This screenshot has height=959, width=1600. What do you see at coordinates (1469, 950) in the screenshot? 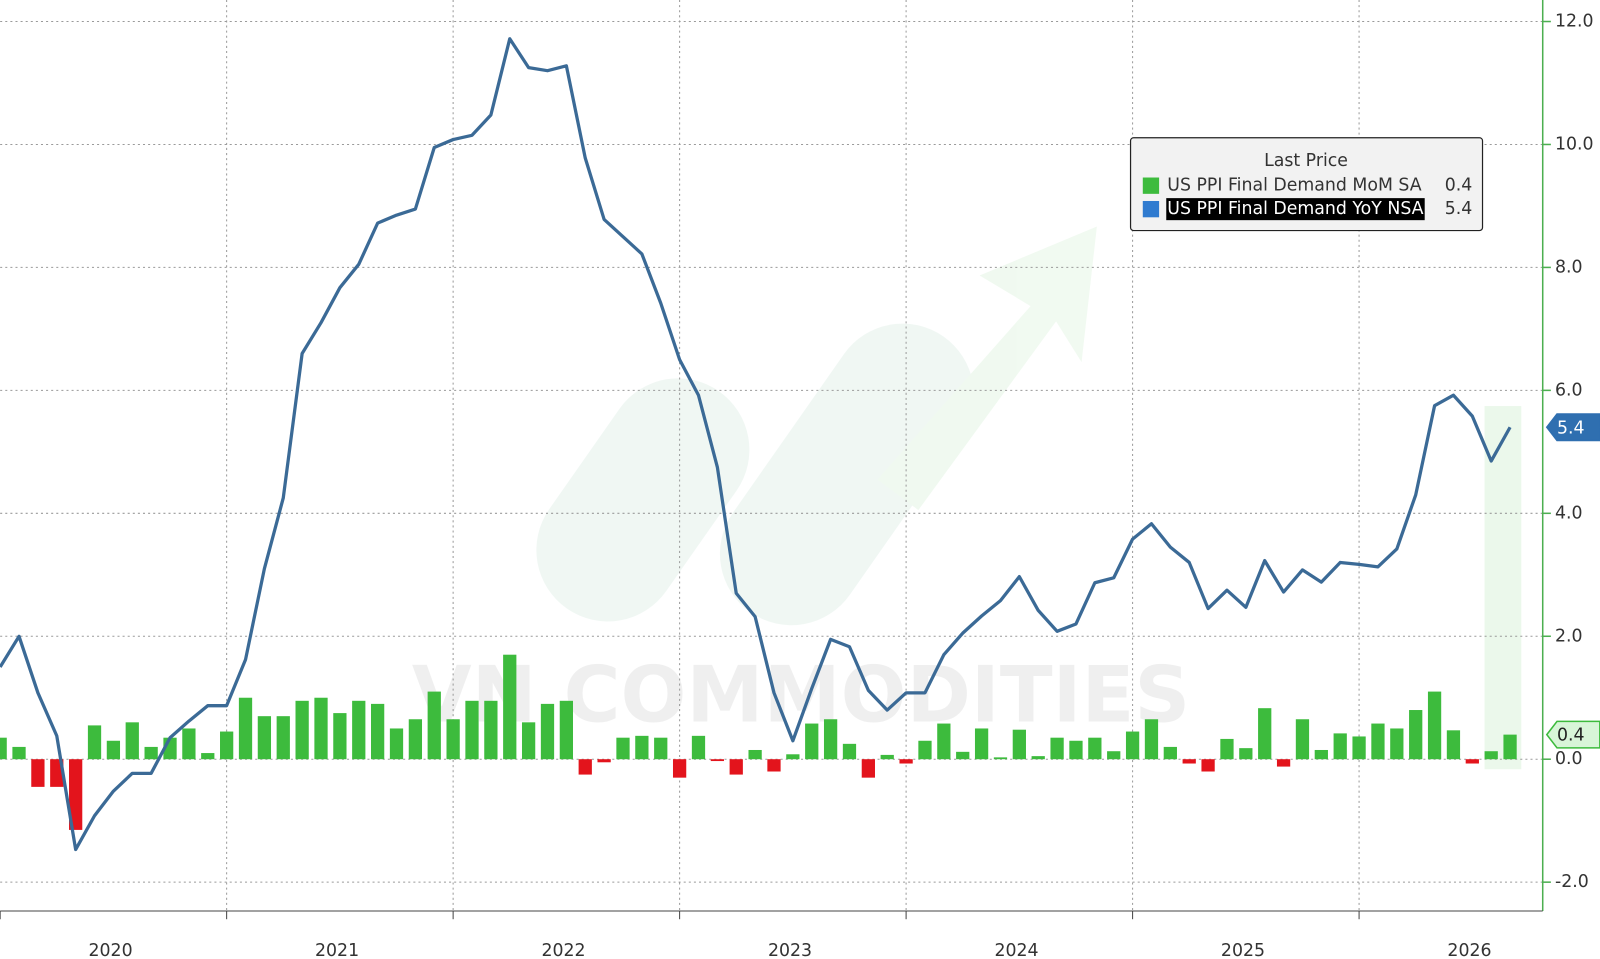
I see `x-tick-label: 2026` at bounding box center [1469, 950].